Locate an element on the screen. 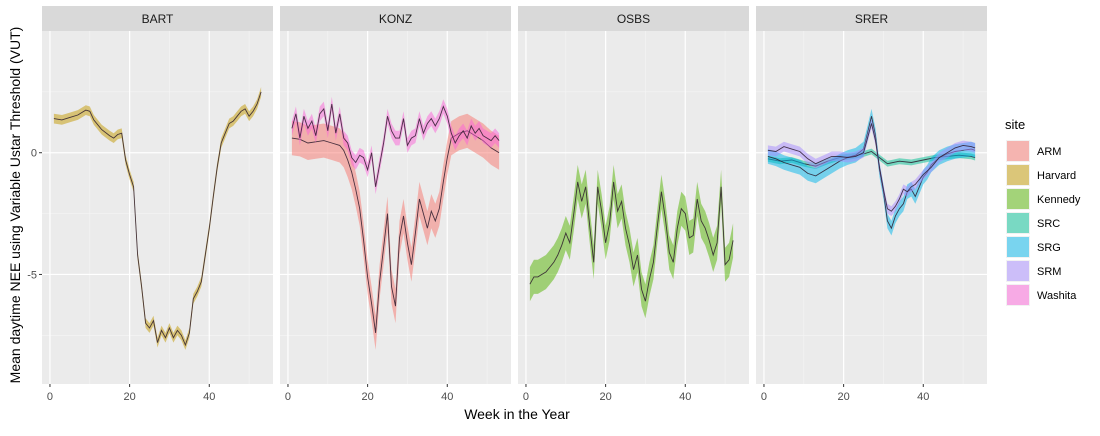 This screenshot has width=1100, height=436. legend-label-kennedy: Kennedy is located at coordinates (1059, 200).